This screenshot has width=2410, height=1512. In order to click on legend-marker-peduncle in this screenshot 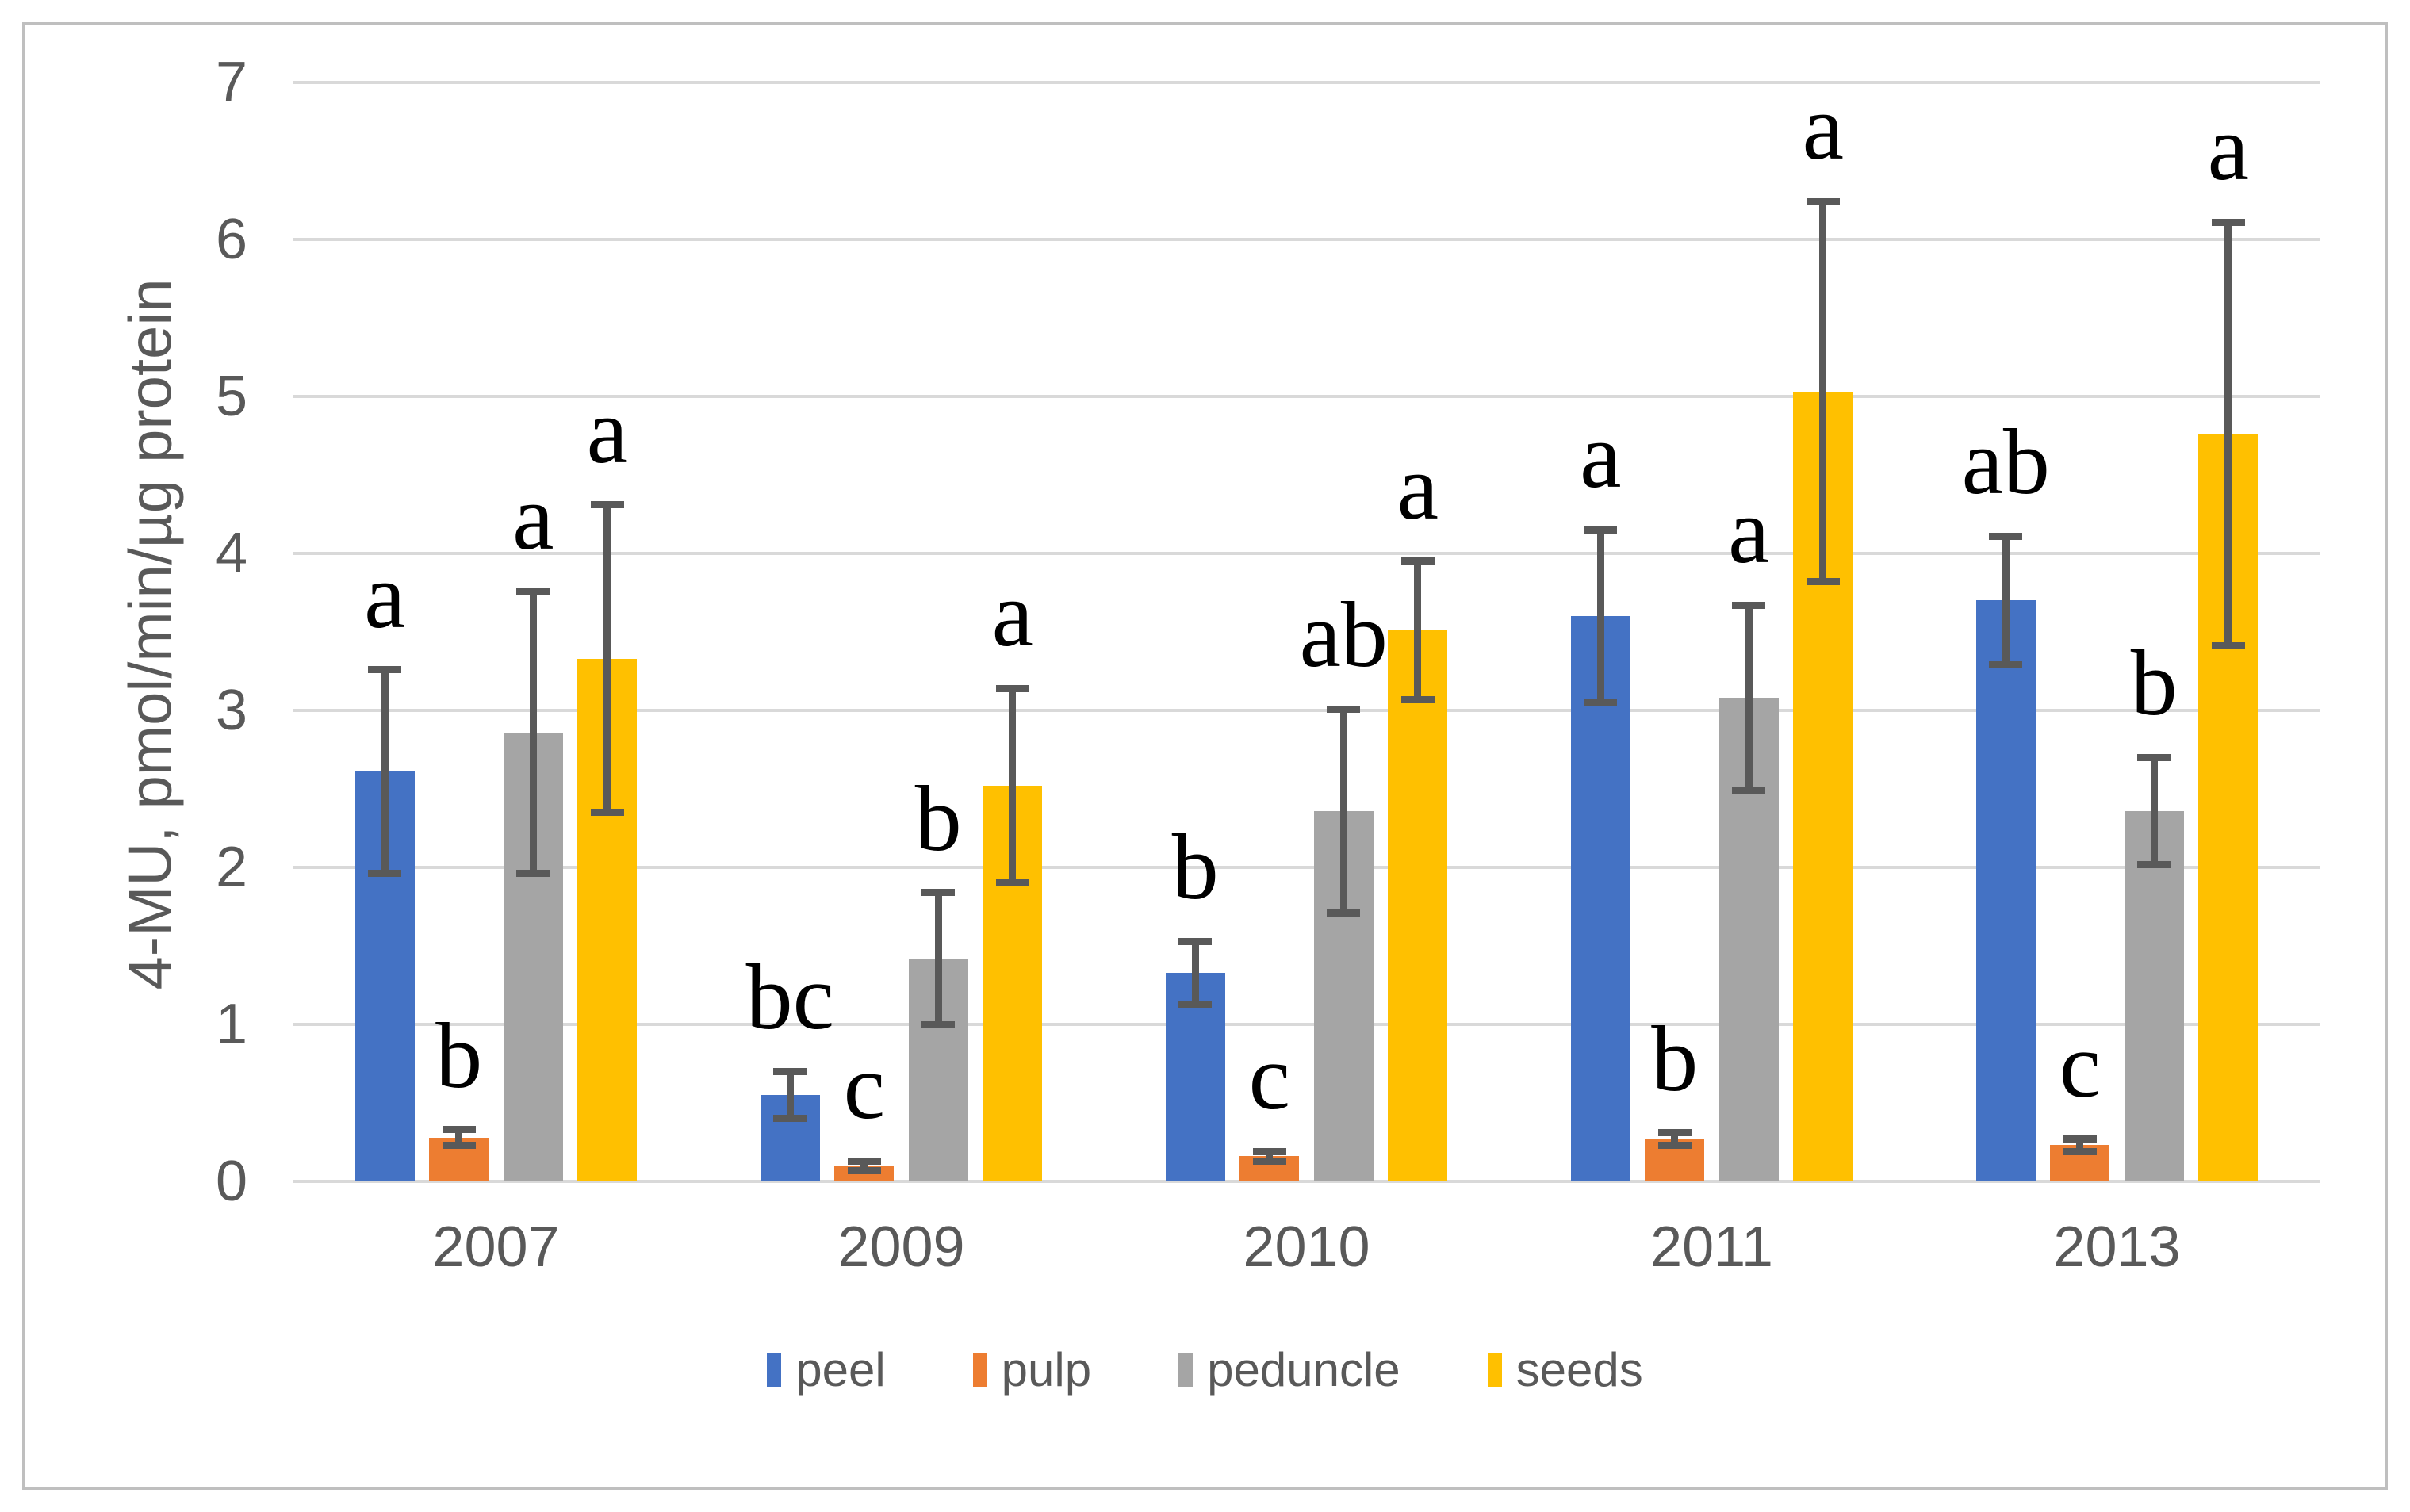, I will do `click(1186, 1370)`.